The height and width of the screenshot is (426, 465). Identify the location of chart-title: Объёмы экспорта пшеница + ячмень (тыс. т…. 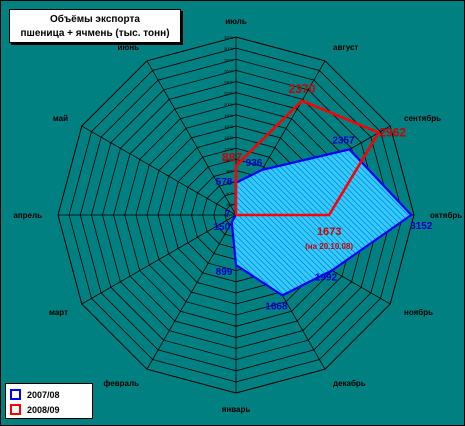
(95, 26).